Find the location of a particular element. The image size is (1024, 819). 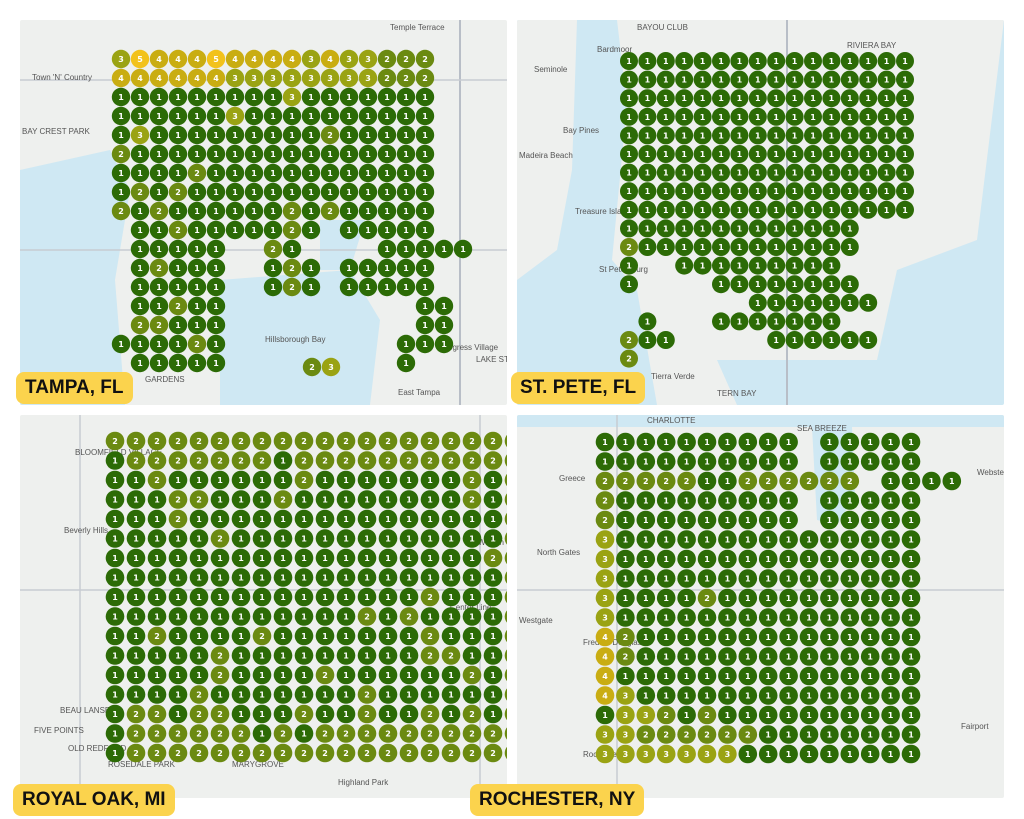

rank-value: 3 is located at coordinates (140, 135).